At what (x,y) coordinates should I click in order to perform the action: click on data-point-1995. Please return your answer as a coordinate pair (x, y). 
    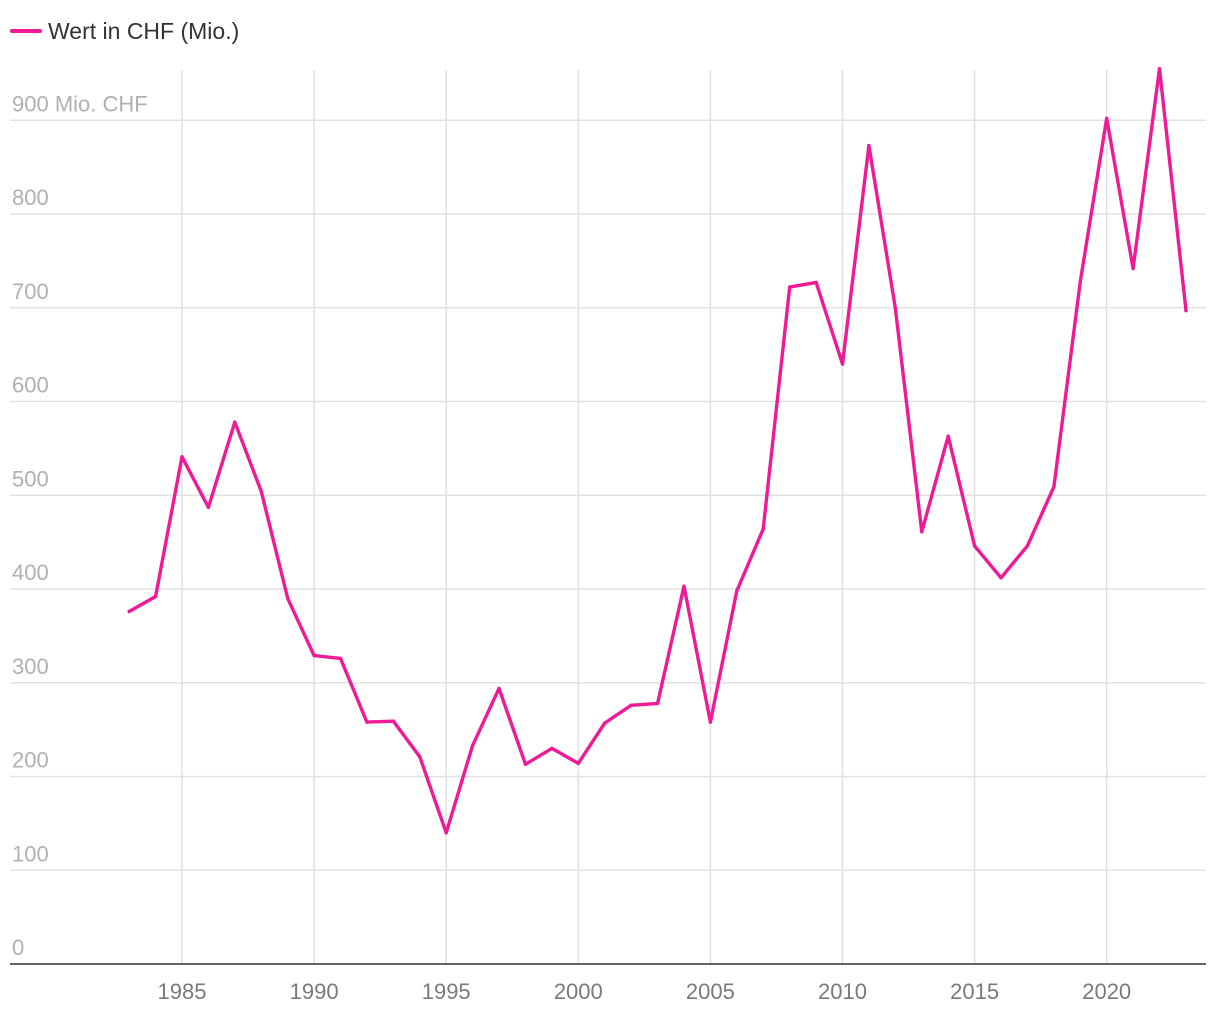
    Looking at the image, I should click on (446, 833).